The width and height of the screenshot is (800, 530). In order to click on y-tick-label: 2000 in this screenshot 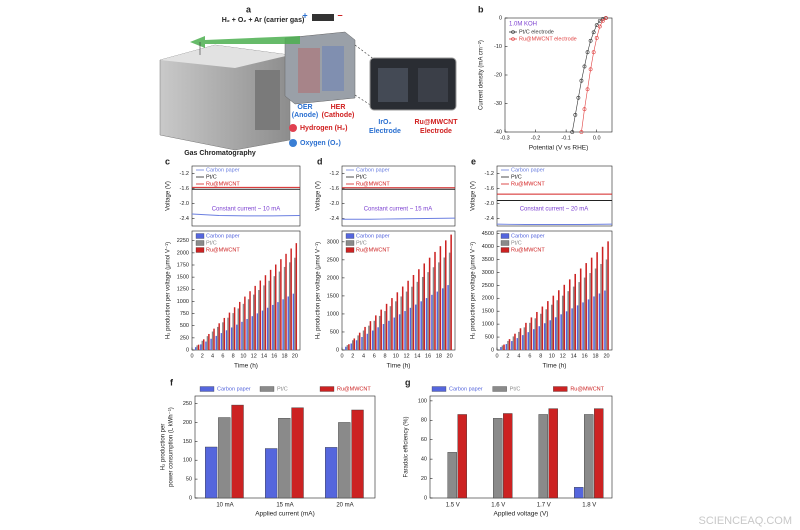, I will do `click(488, 299)`.